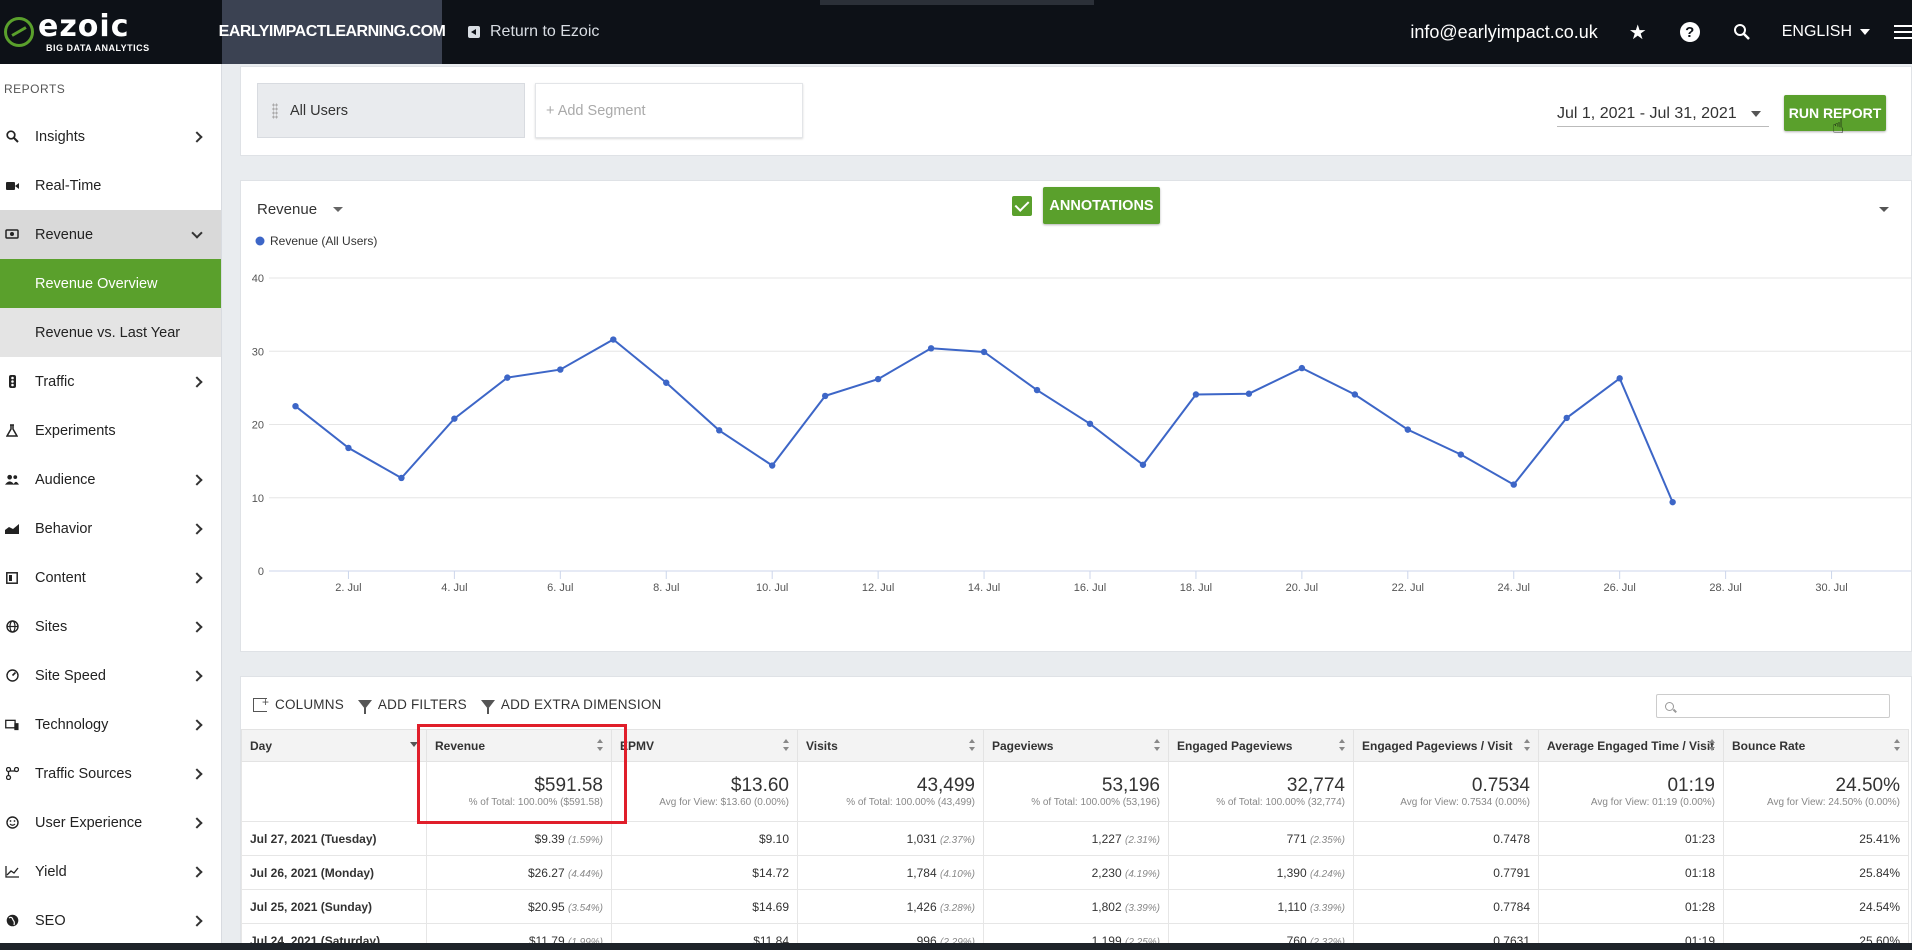 The height and width of the screenshot is (950, 1912). Describe the element at coordinates (1699, 838) in the screenshot. I see `cell-value: 01:23` at that location.